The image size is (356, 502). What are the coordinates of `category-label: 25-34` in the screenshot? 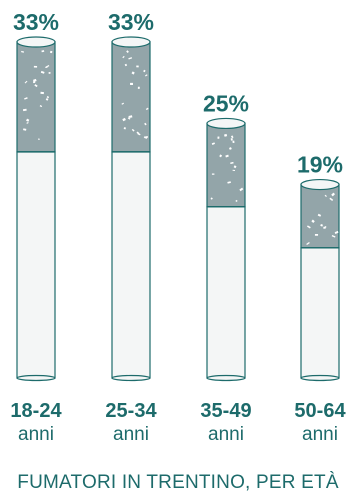 It's located at (131, 411).